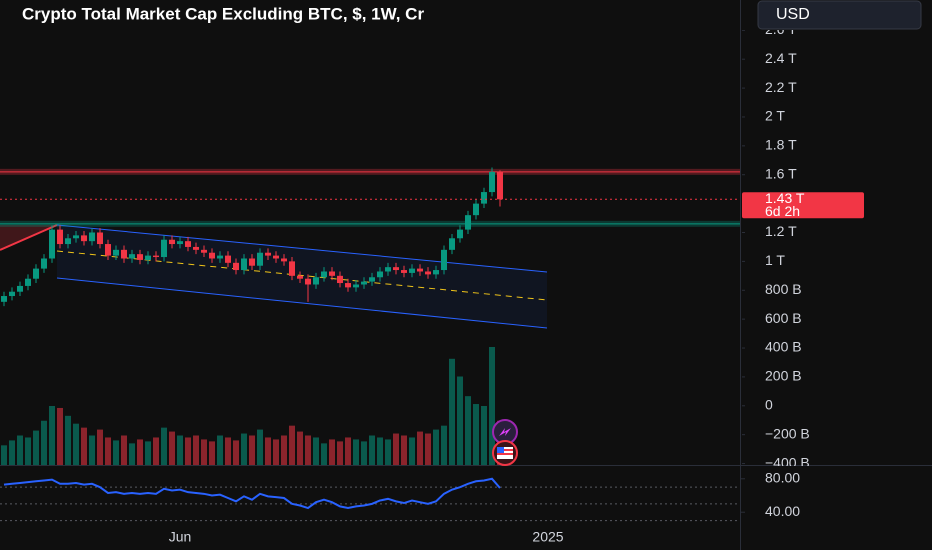  What do you see at coordinates (793, 14) in the screenshot?
I see `currency-label: USD` at bounding box center [793, 14].